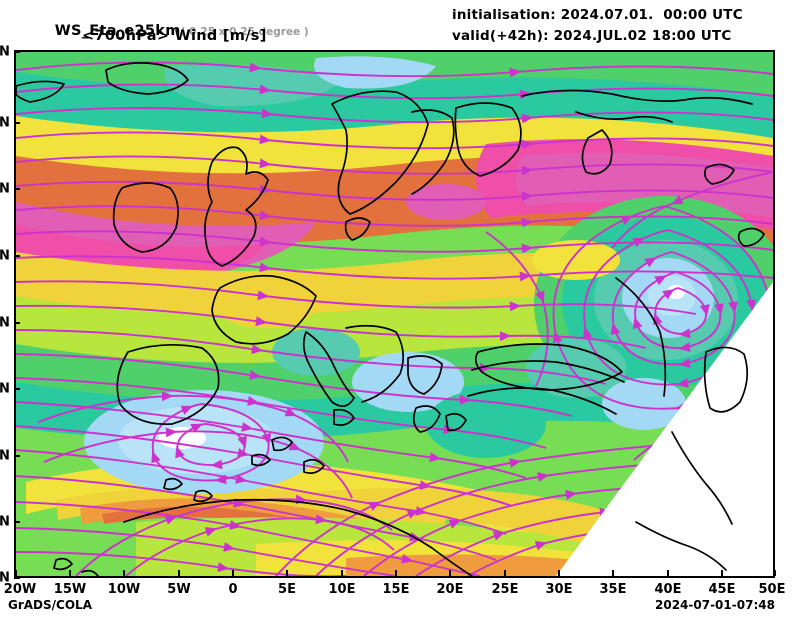  I want to click on x-axis-label: 45E, so click(722, 589).